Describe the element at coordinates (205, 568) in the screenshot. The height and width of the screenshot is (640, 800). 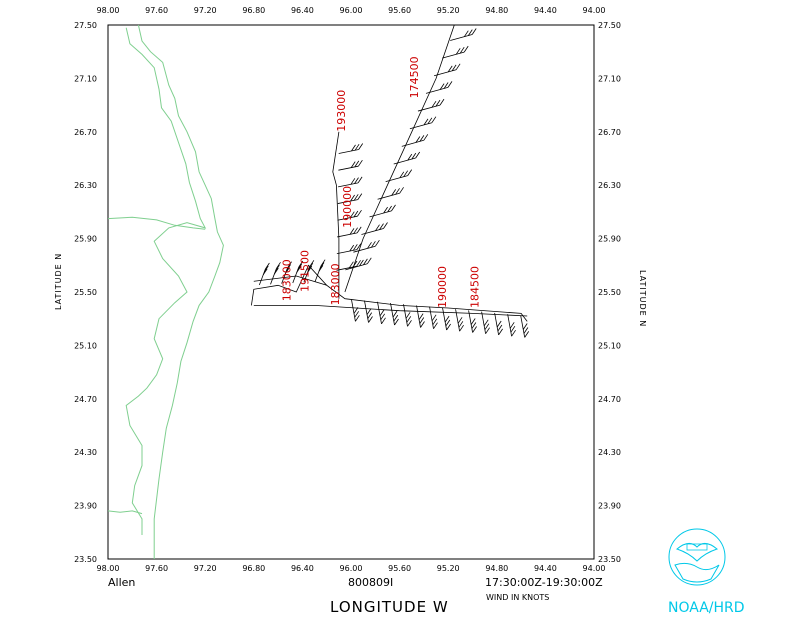
I see `x-tick-bottom: 97.20` at that location.